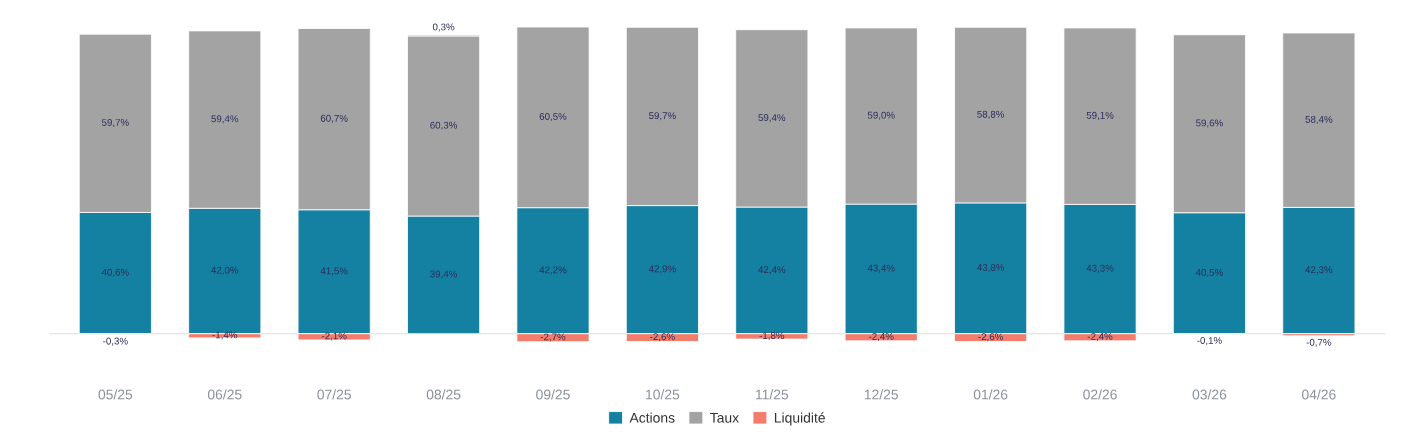 Image resolution: width=1420 pixels, height=439 pixels. Describe the element at coordinates (772, 394) in the screenshot. I see `x-tick-label: 11/25` at that location.